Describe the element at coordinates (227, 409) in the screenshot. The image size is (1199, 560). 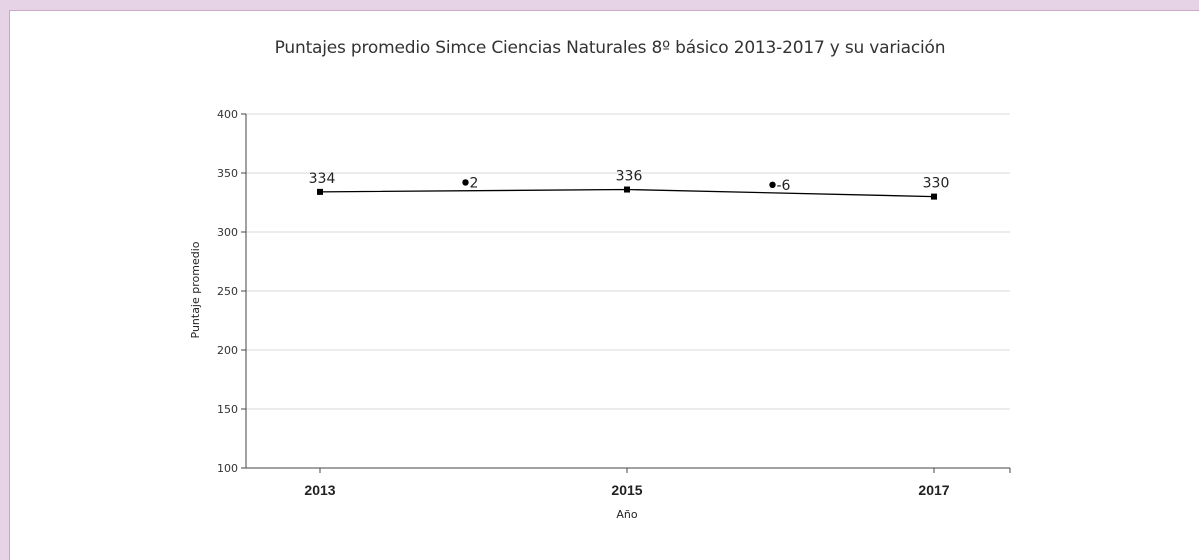
I see `y-tick-label: 150` at that location.